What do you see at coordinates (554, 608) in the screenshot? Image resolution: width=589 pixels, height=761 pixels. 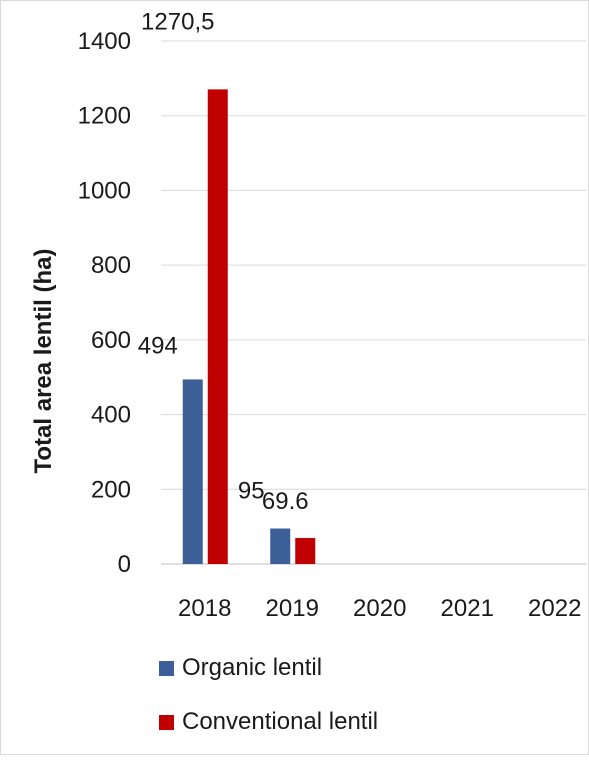 I see `x-tick-label: 2022` at bounding box center [554, 608].